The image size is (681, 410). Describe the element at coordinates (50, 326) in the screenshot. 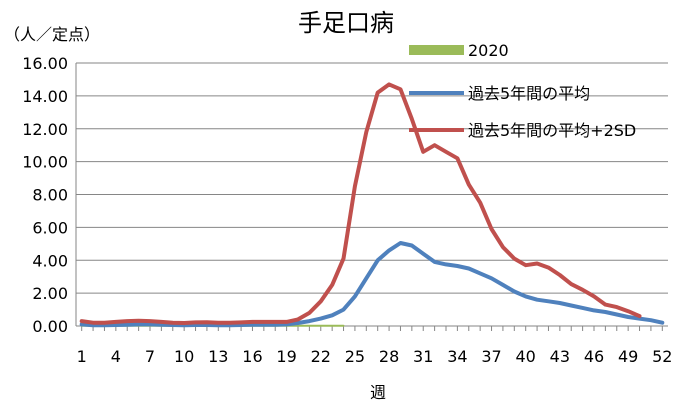

I see `y-tick-label: 0.00` at that location.